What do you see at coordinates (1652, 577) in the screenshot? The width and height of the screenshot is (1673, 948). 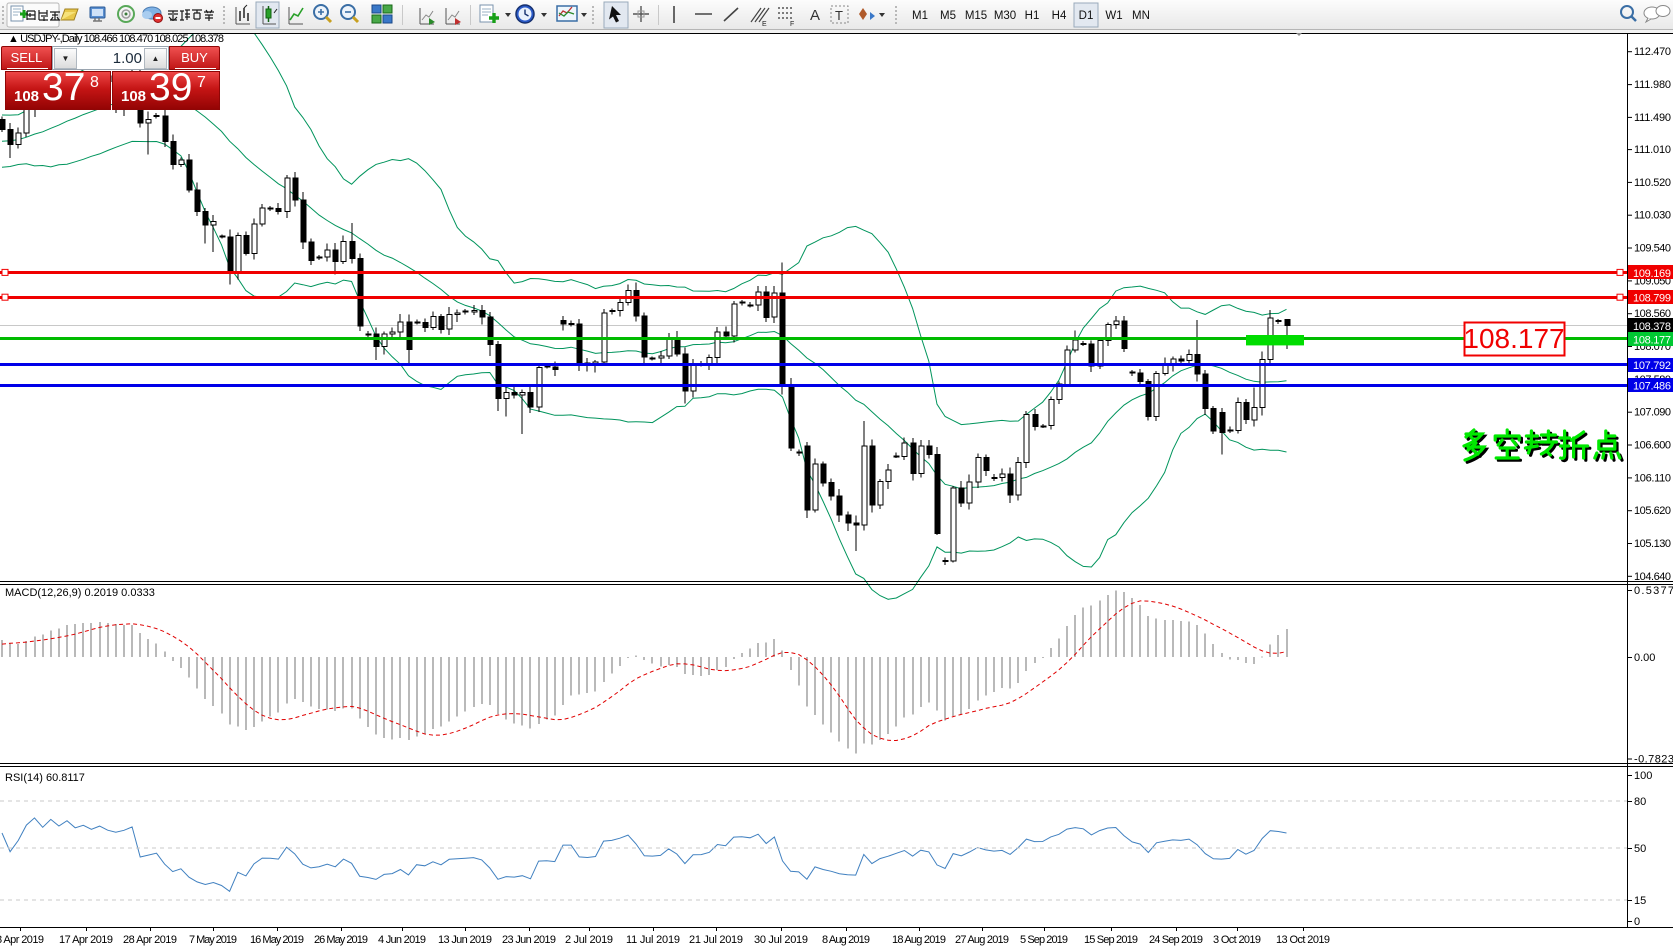 I see `svg-text: 104.640` at bounding box center [1652, 577].